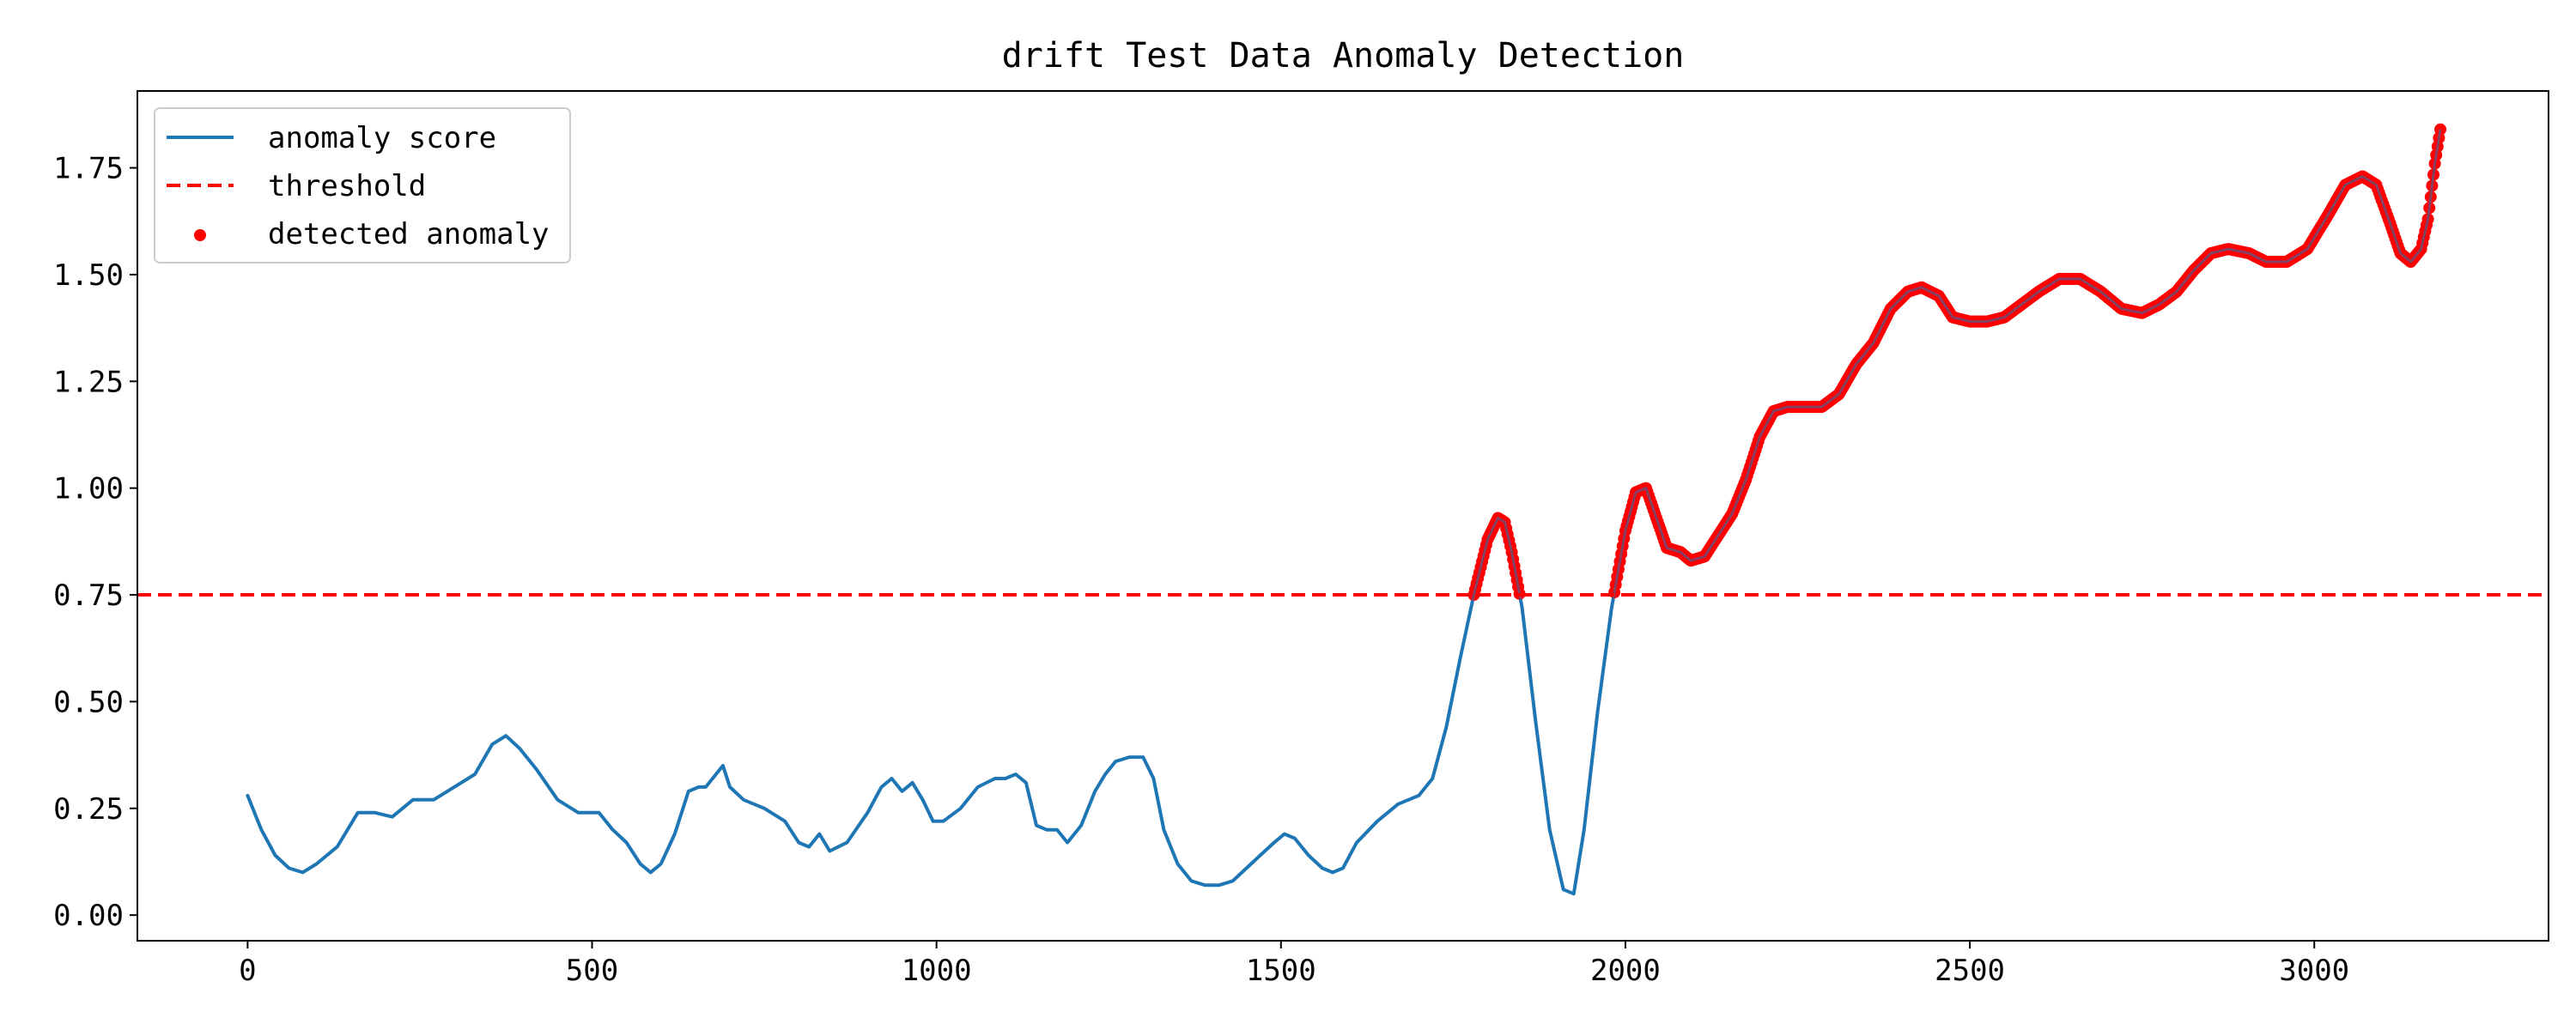  What do you see at coordinates (88, 169) in the screenshot?
I see `y-tick-label: 1.75` at bounding box center [88, 169].